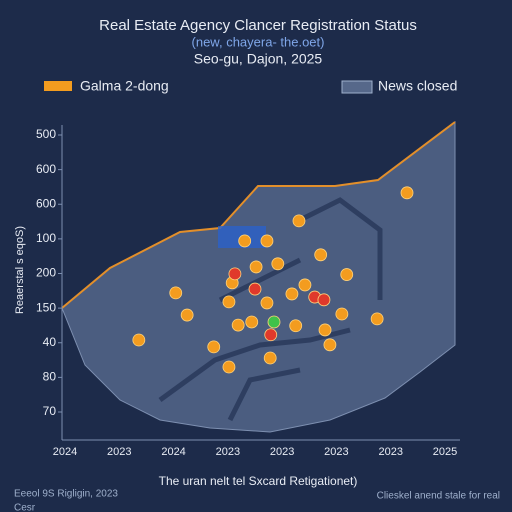  Describe the element at coordinates (124, 86) in the screenshot. I see `legend-label: Galma 2-dong` at that location.